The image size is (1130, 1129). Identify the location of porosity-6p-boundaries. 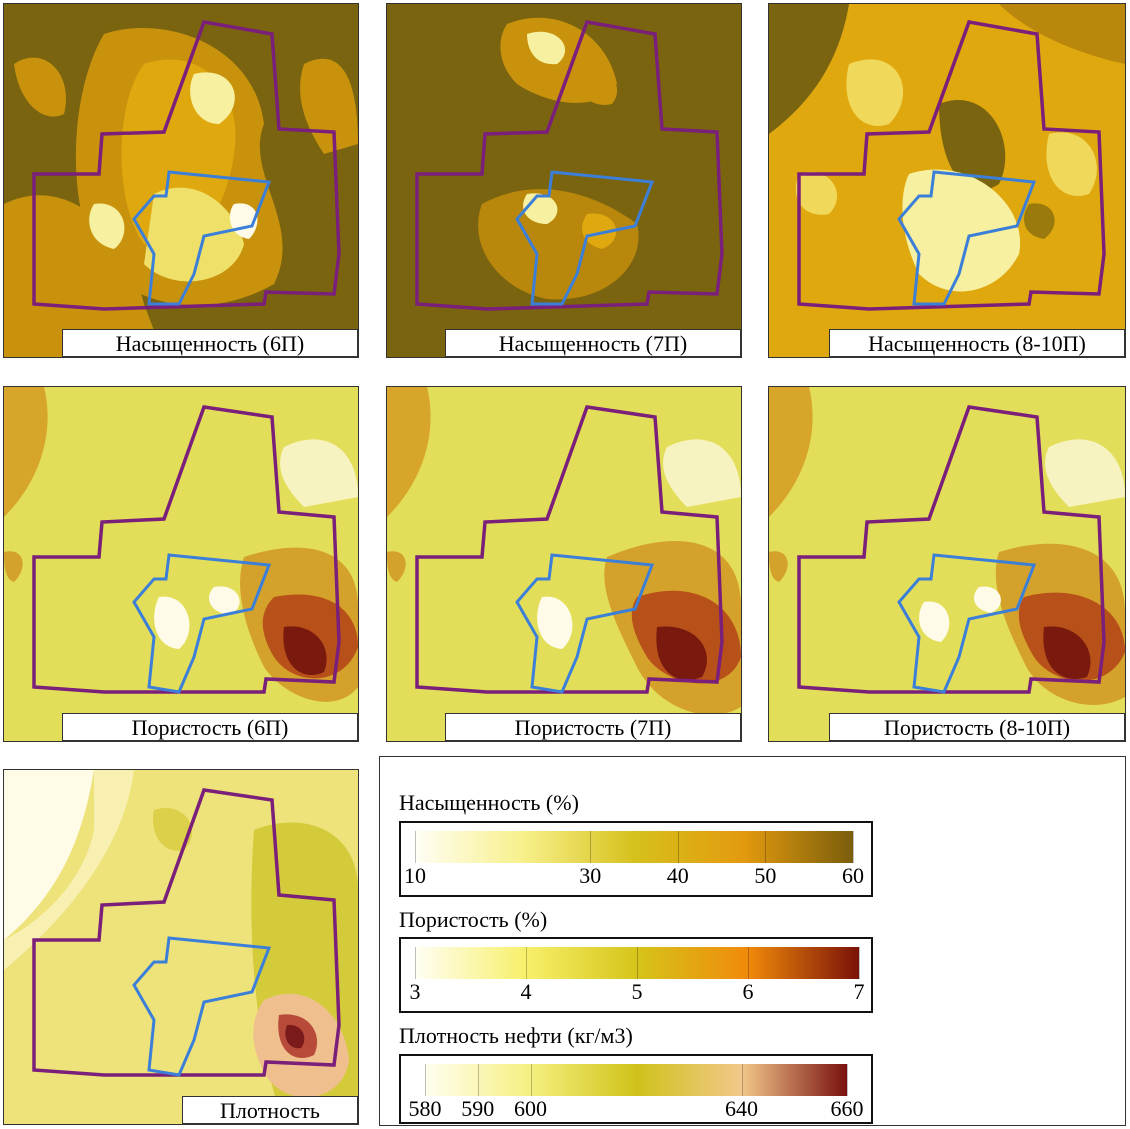
(186, 549).